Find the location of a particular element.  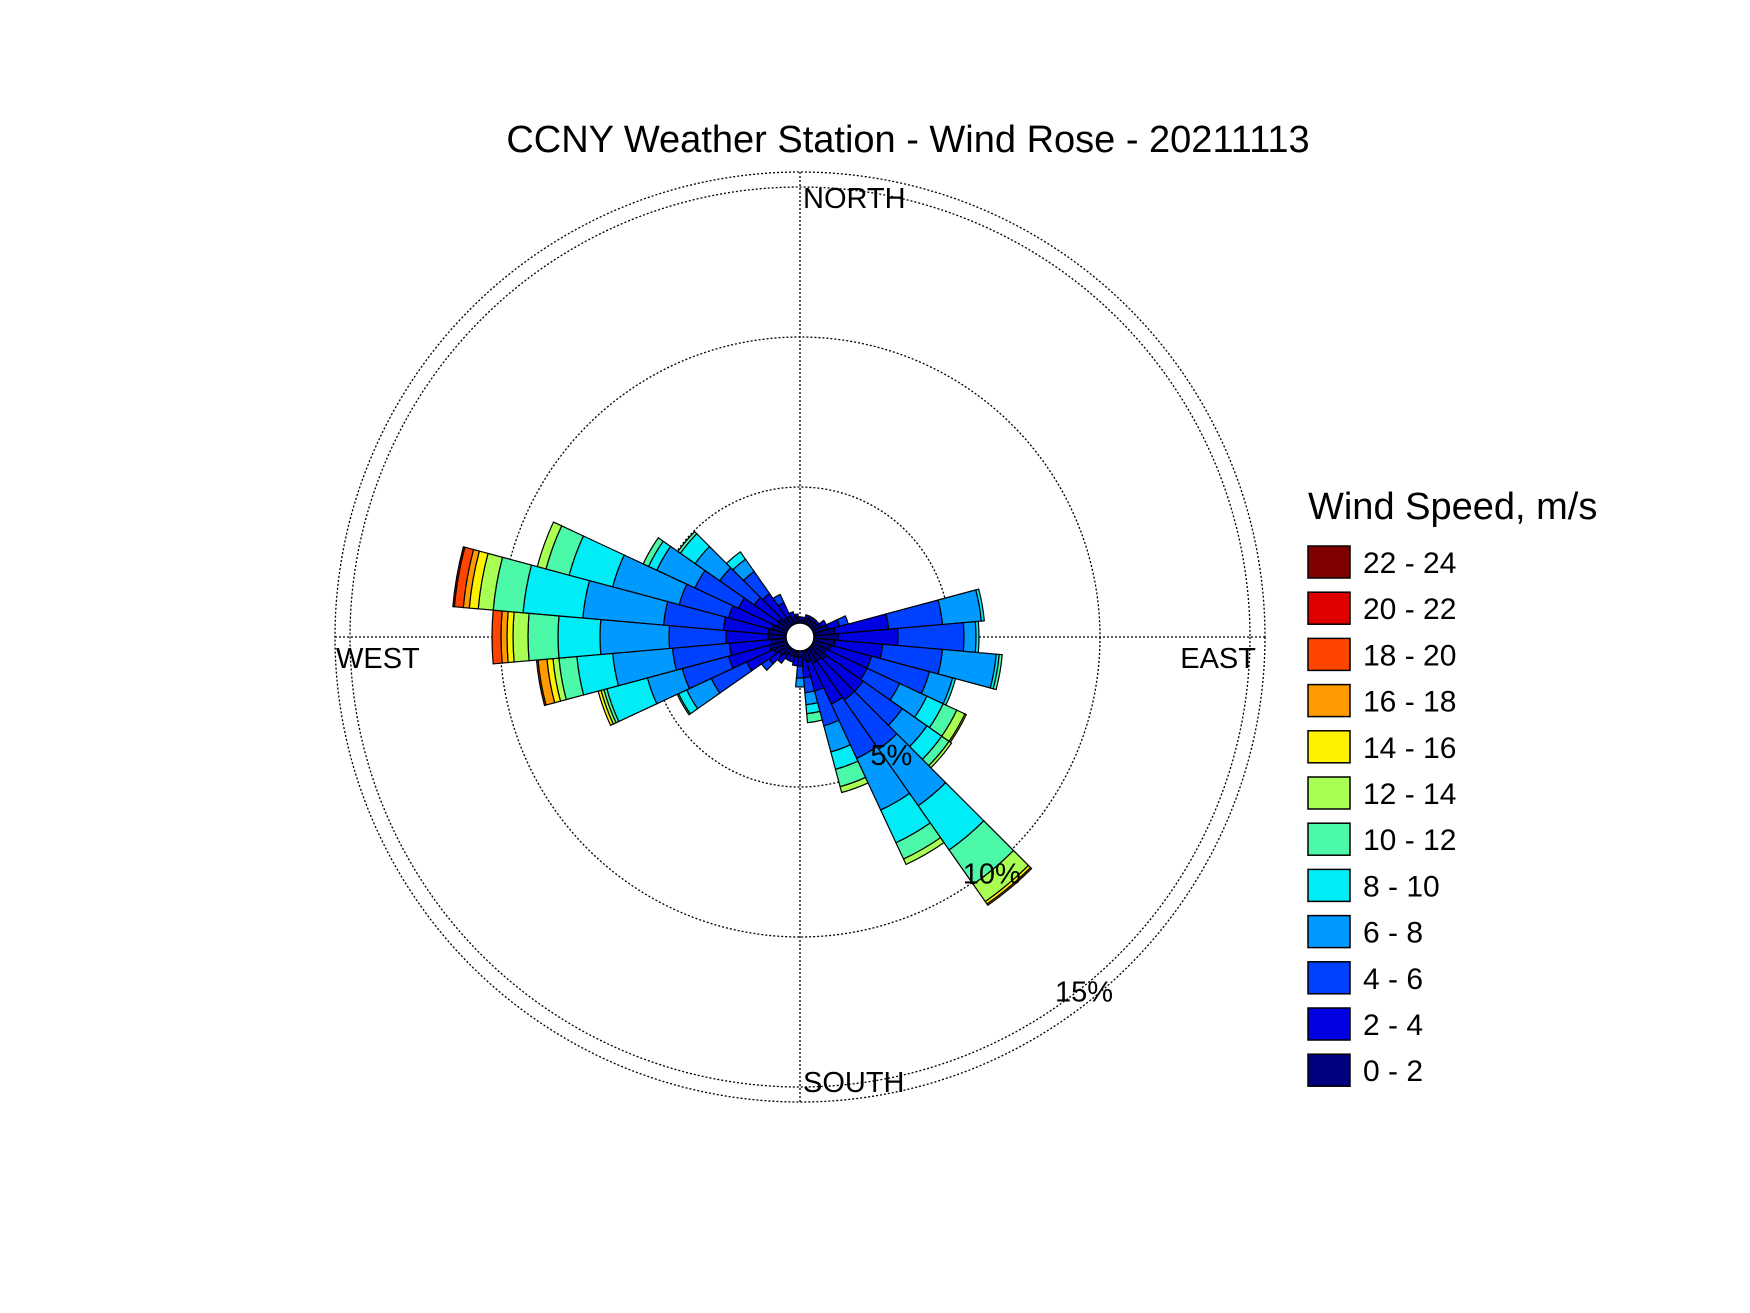

ring-labels: 5% 10% 15% is located at coordinates (991, 874).